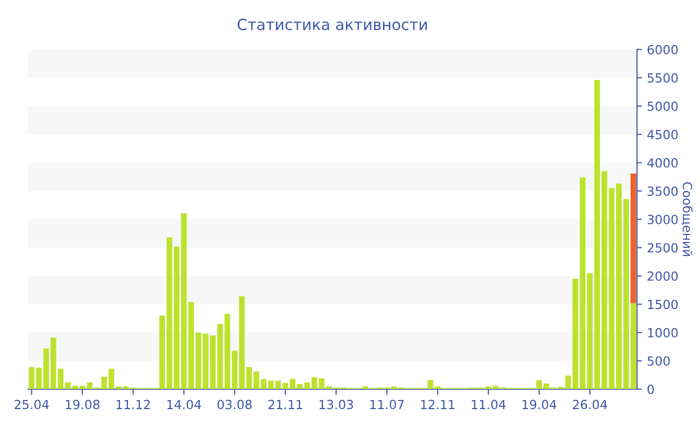 This screenshot has height=430, width=700. I want to click on bar, so click(633, 238).